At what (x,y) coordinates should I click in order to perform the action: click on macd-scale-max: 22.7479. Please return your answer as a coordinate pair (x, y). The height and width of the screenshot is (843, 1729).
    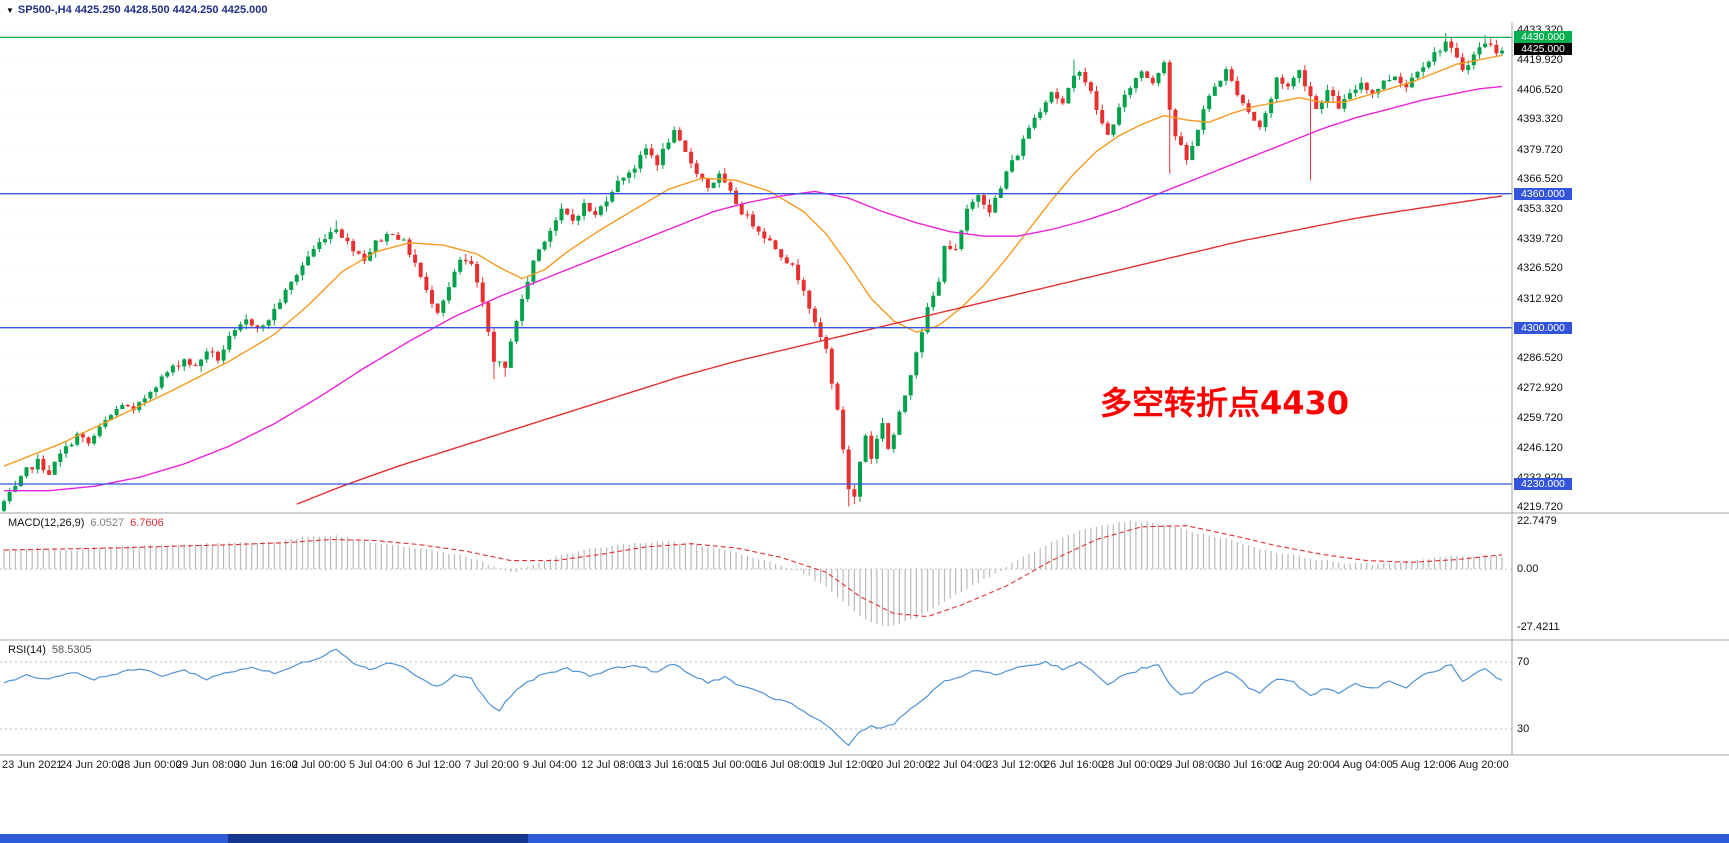
    Looking at the image, I should click on (1537, 521).